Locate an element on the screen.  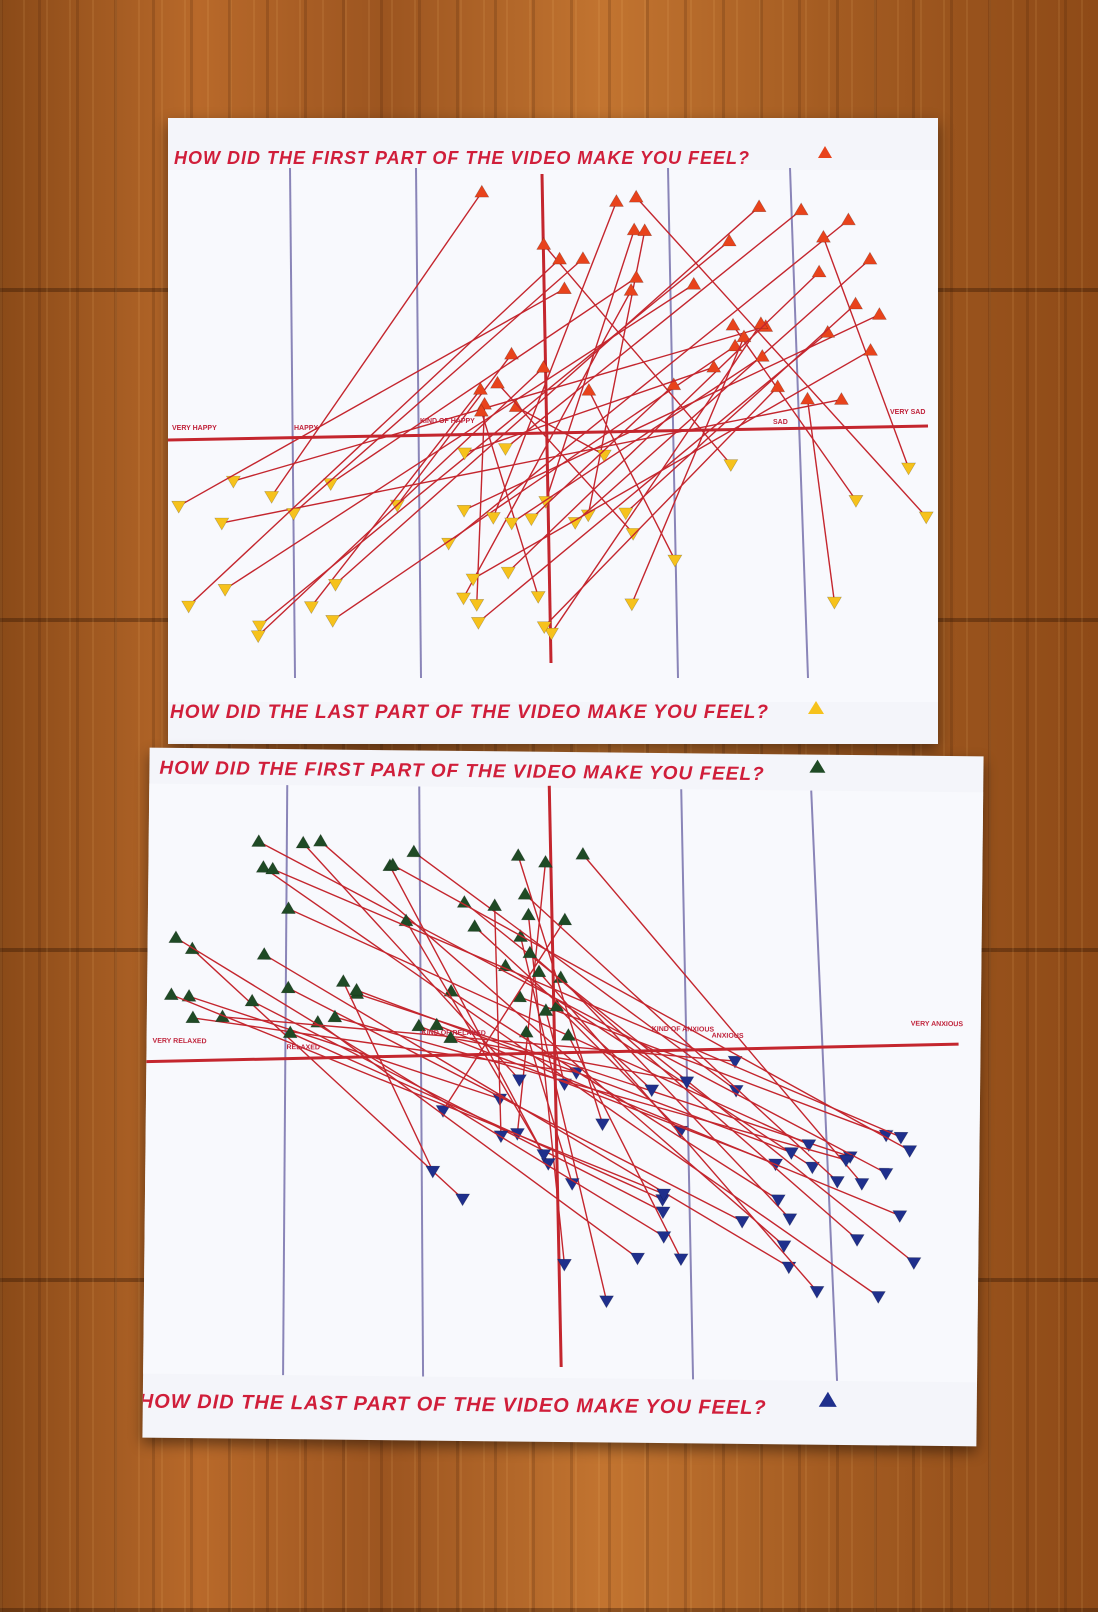
axis-label: KIND OF RELAXED is located at coordinates (454, 1034).